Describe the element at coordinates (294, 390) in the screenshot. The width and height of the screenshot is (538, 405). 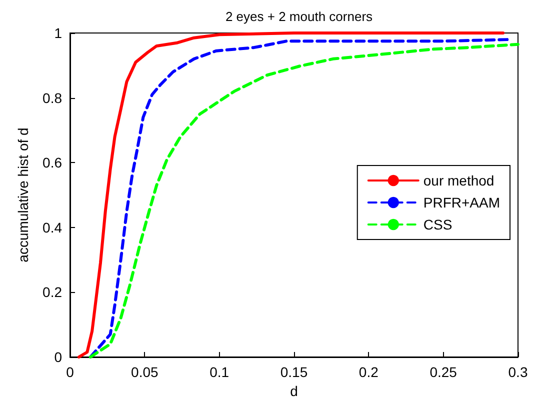
I see `x-axis-title: d` at that location.